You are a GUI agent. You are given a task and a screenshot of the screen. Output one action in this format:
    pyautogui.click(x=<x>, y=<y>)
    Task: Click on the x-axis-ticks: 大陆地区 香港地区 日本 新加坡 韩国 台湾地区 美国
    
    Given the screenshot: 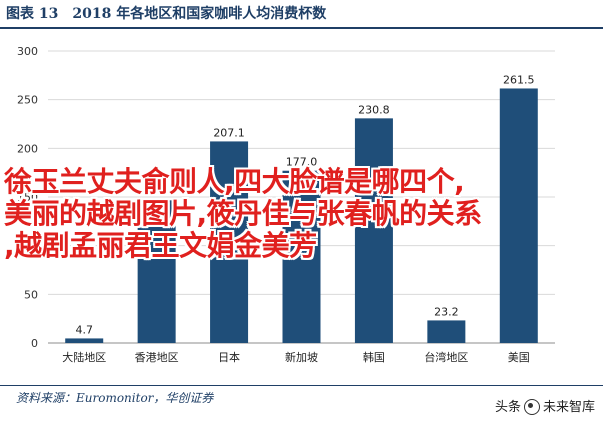 What is the action you would take?
    pyautogui.click(x=296, y=357)
    